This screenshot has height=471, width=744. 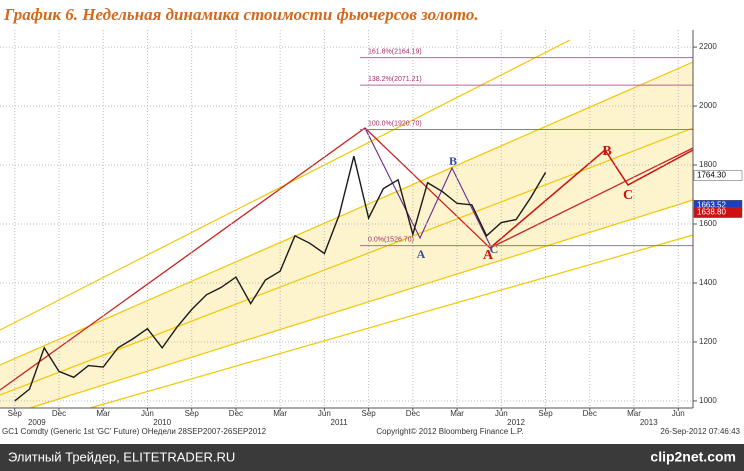 I want to click on bottom-bar, so click(x=372, y=457).